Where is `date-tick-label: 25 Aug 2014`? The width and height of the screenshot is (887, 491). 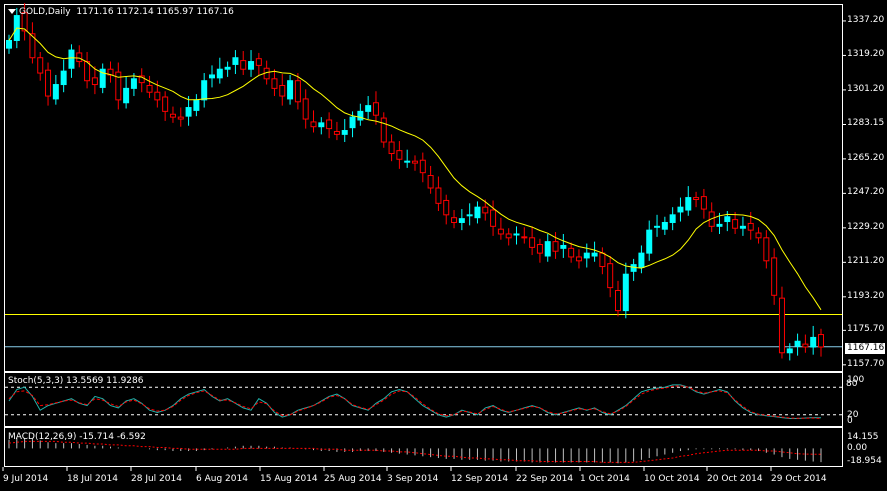 date-tick-label: 25 Aug 2014 is located at coordinates (353, 479).